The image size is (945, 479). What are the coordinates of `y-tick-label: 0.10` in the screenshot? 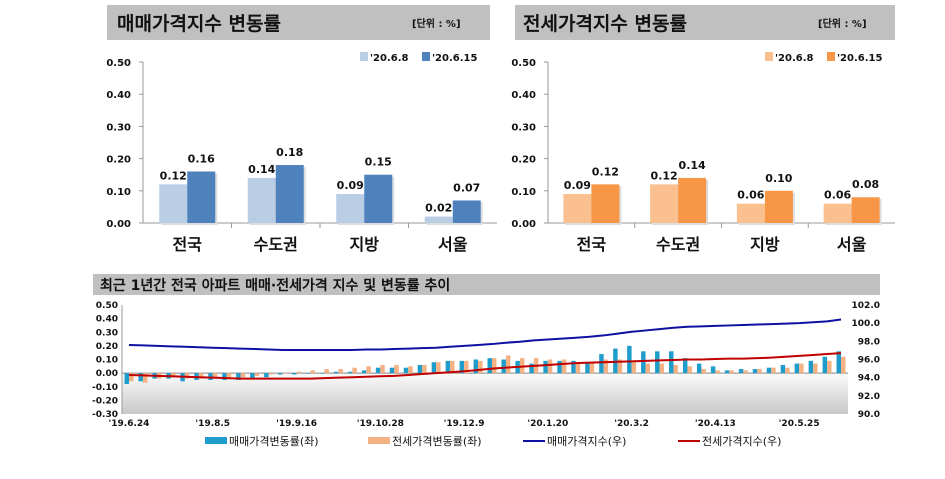 It's located at (118, 192).